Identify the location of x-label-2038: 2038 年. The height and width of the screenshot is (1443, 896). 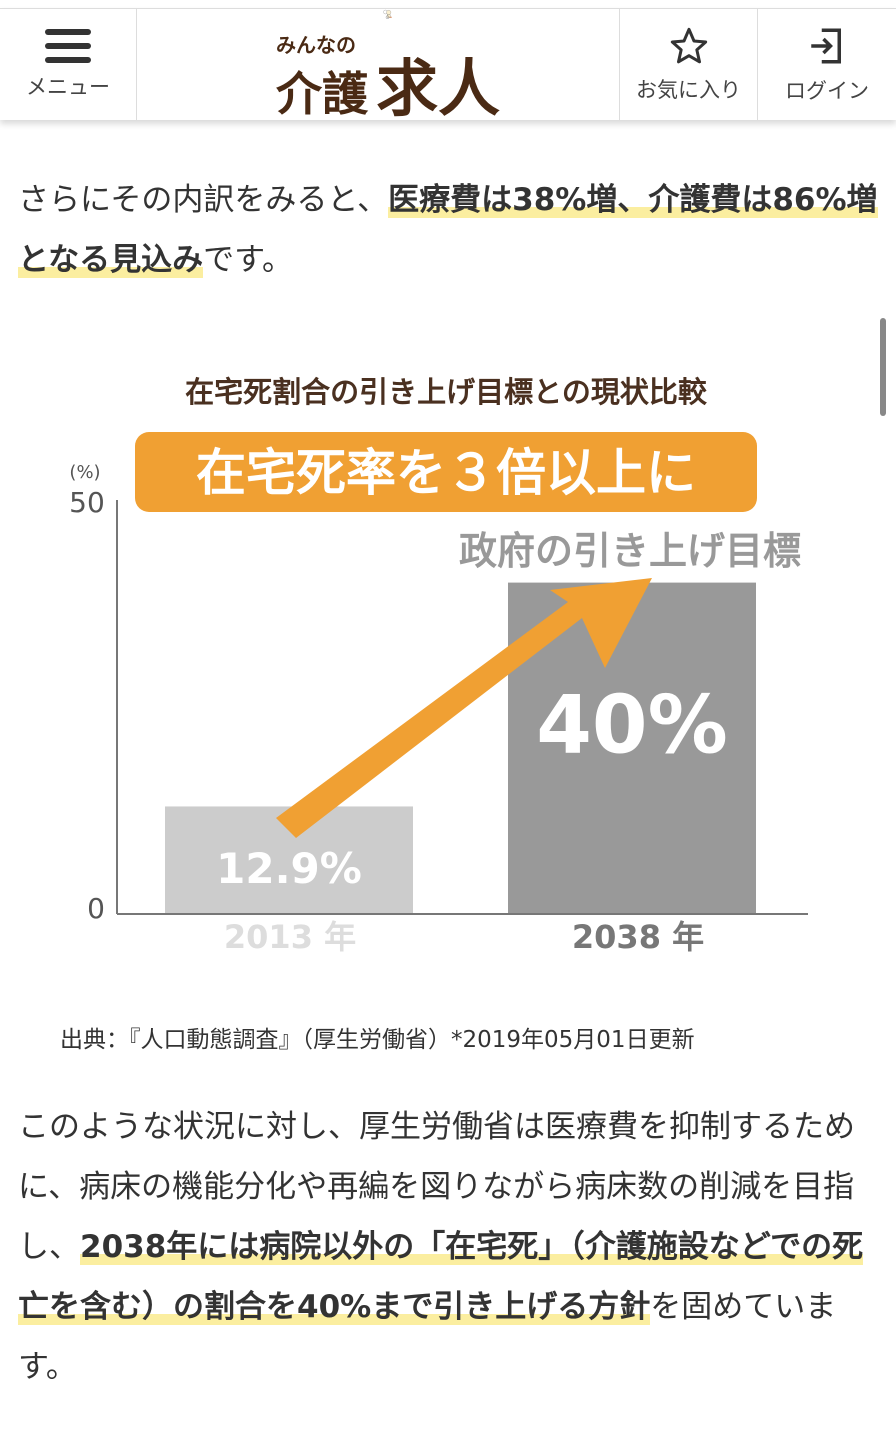
(638, 937).